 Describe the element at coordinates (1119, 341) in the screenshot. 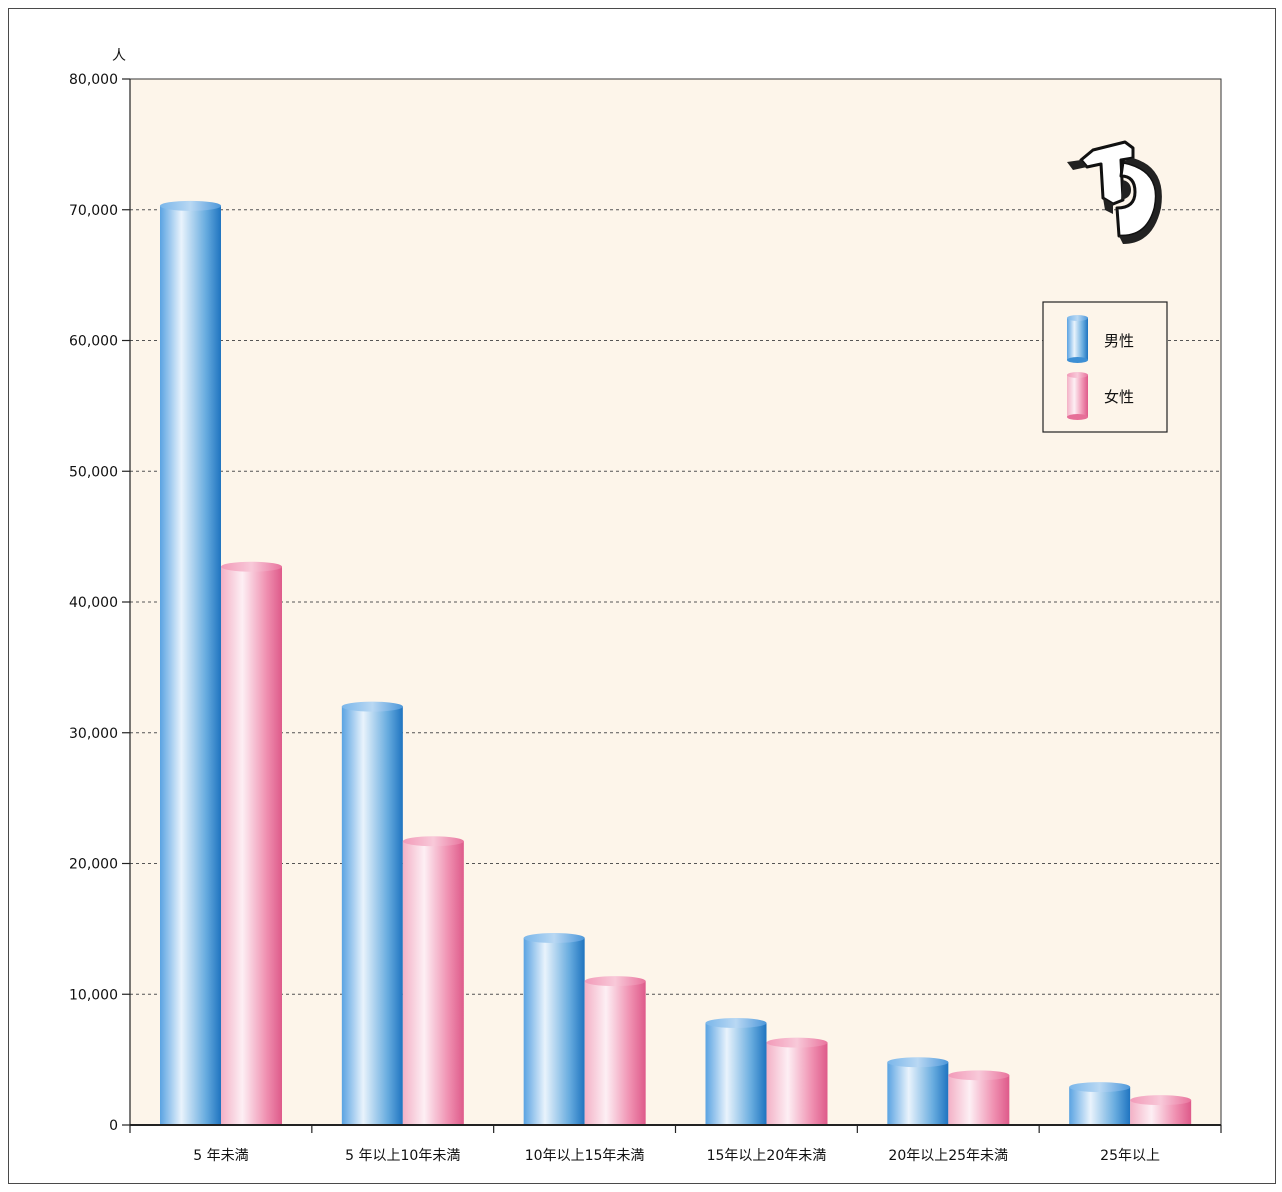

I see `legend-label-male: 男性` at that location.